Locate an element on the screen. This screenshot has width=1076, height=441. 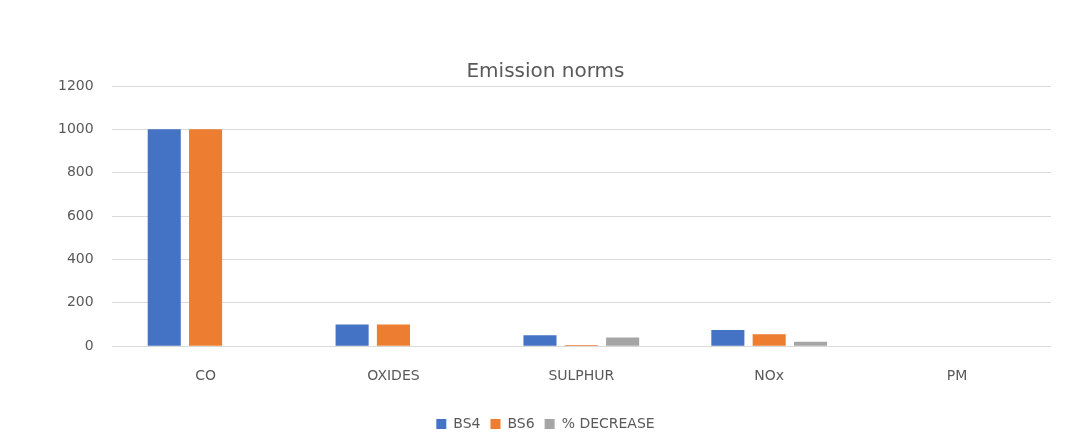
x-tick-label: OXIDES is located at coordinates (393, 375).